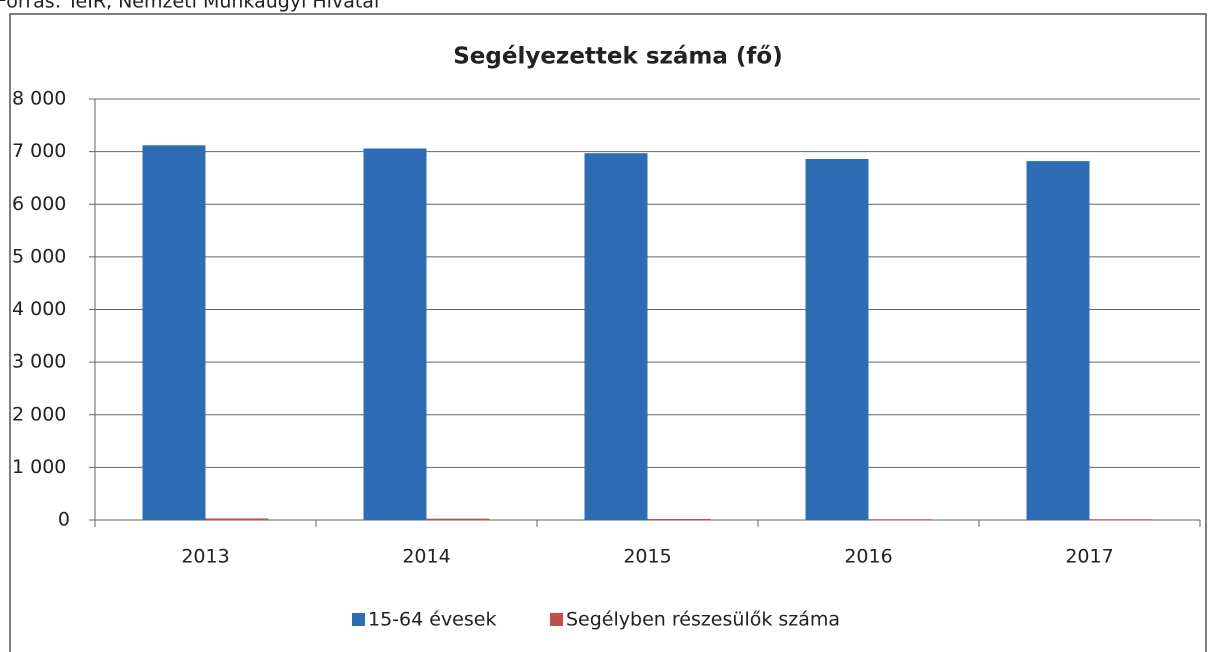  I want to click on y-tick-label: 4 000, so click(39, 309).